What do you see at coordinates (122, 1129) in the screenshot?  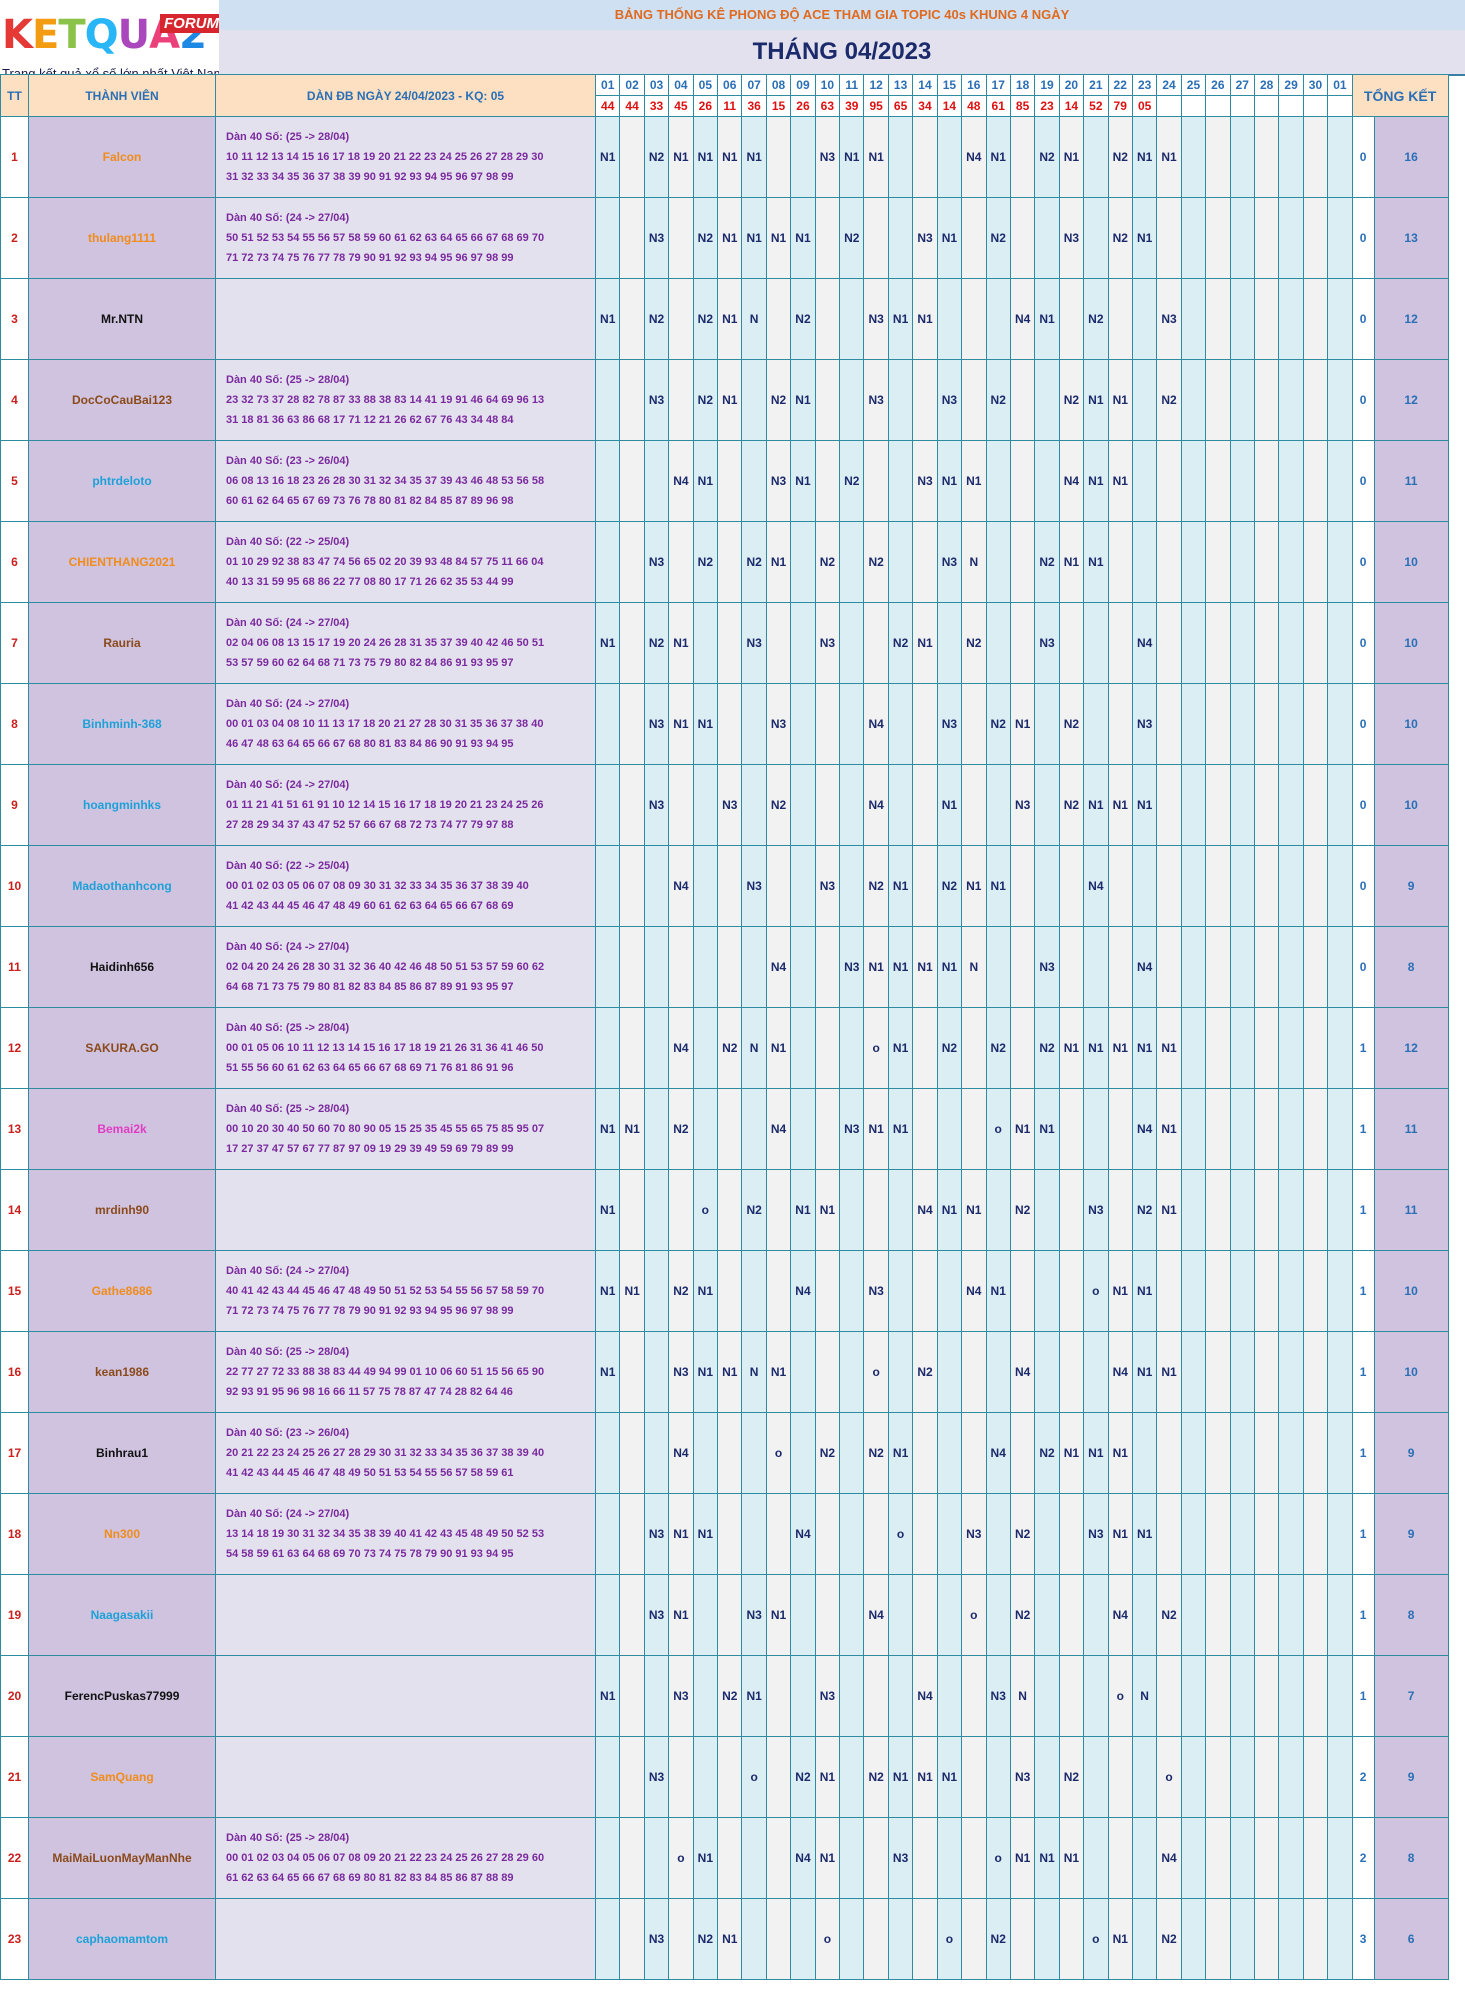 I see `member-name: Bemai2k` at bounding box center [122, 1129].